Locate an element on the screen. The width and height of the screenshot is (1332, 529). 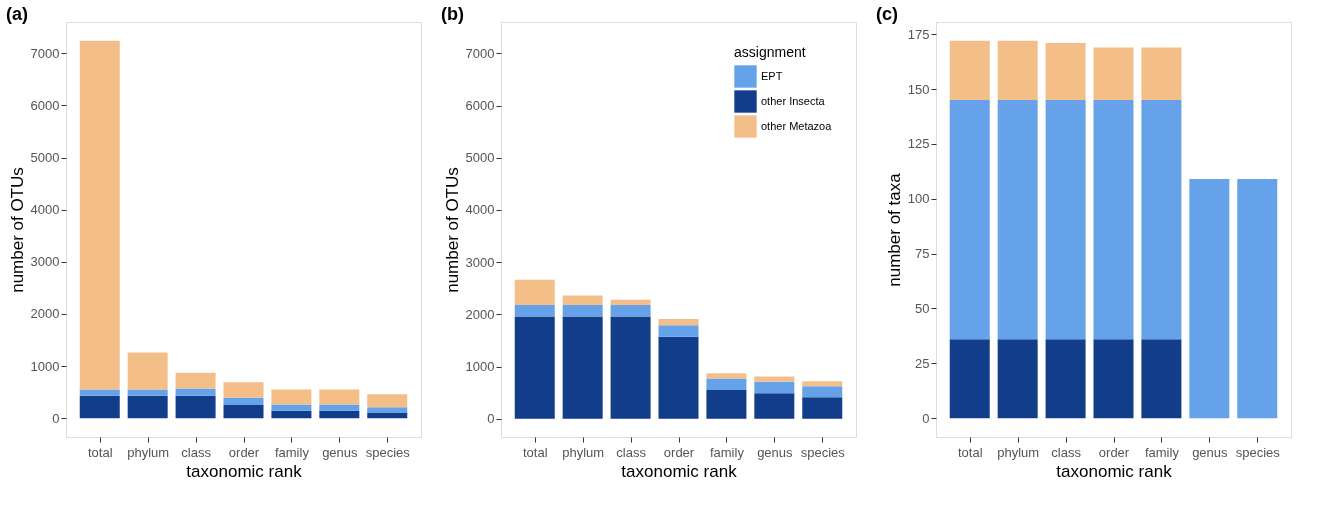
legend-label: EPT is located at coordinates (772, 75).